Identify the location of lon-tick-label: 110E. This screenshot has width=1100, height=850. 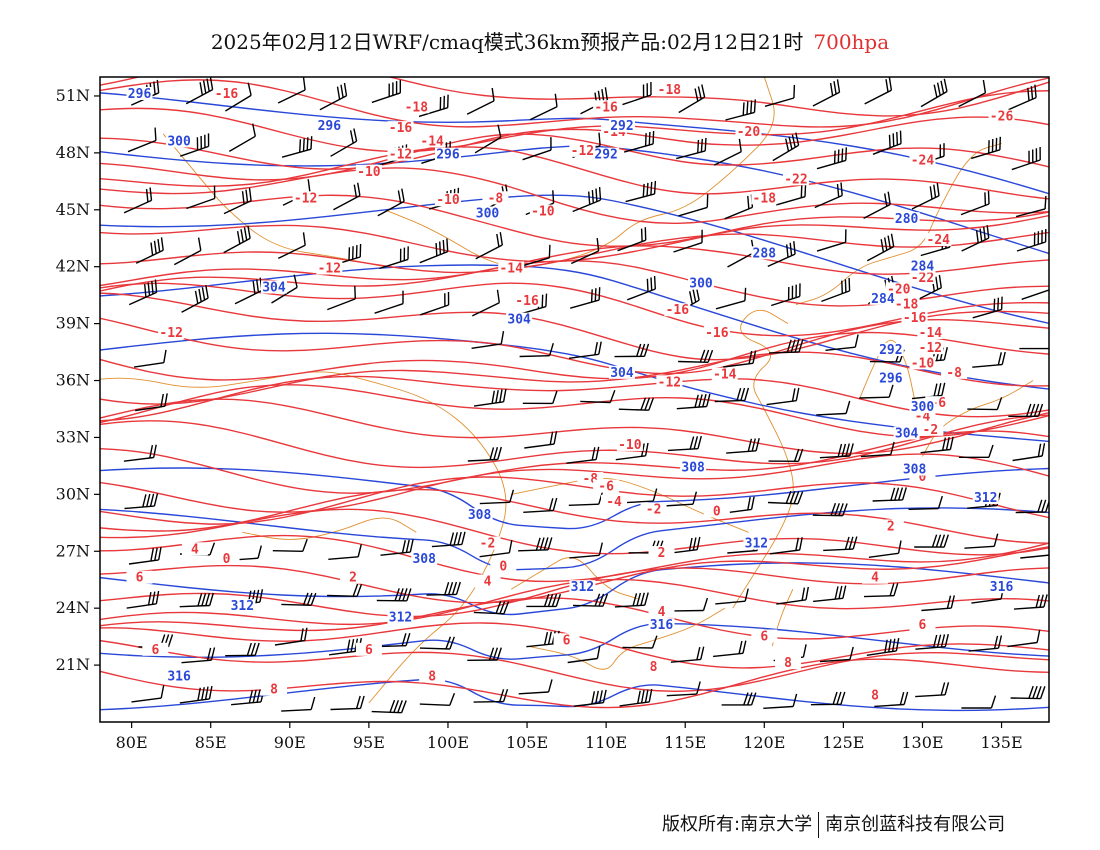
(606, 742).